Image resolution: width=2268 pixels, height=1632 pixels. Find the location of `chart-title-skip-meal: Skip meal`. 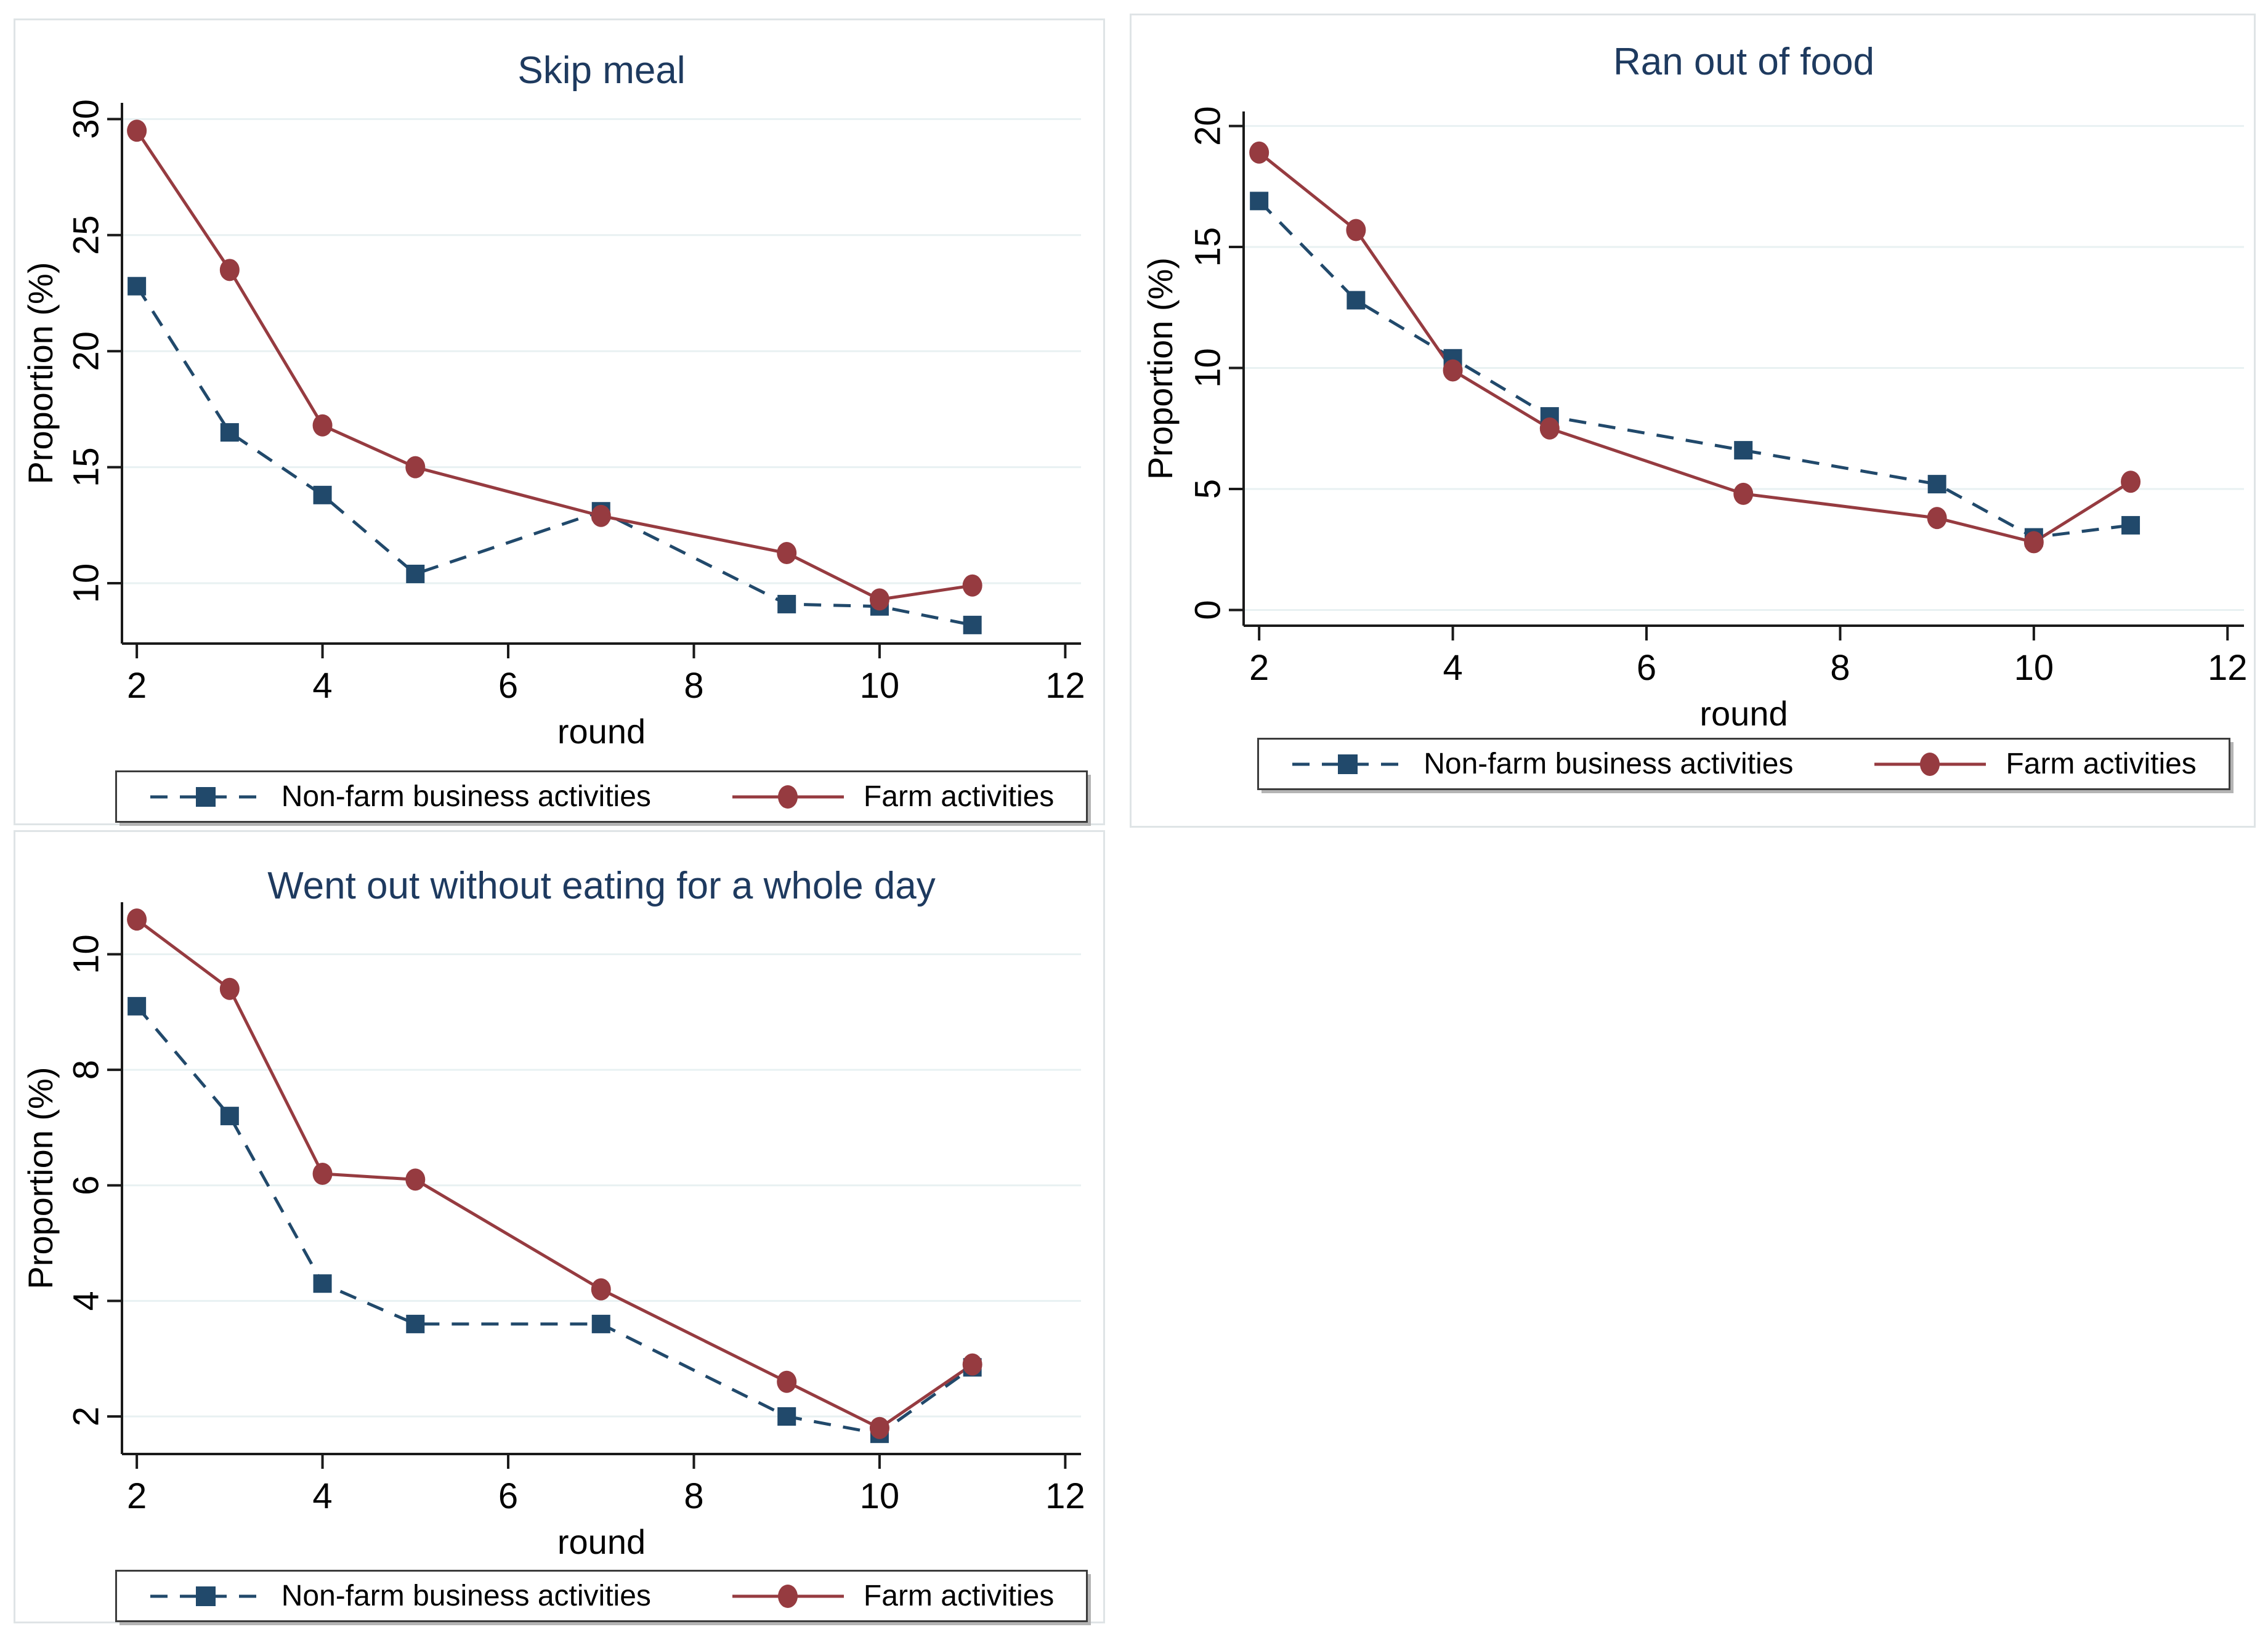

chart-title-skip-meal: Skip meal is located at coordinates (602, 70).